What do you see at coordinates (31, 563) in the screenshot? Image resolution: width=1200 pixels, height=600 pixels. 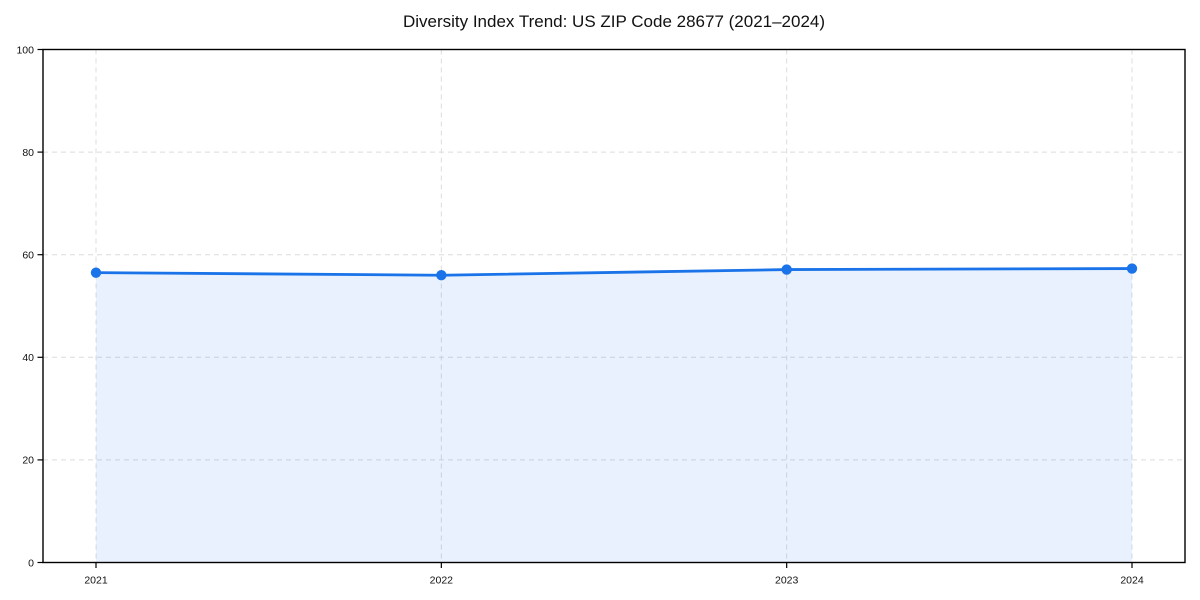 I see `y-tick-label: 0` at bounding box center [31, 563].